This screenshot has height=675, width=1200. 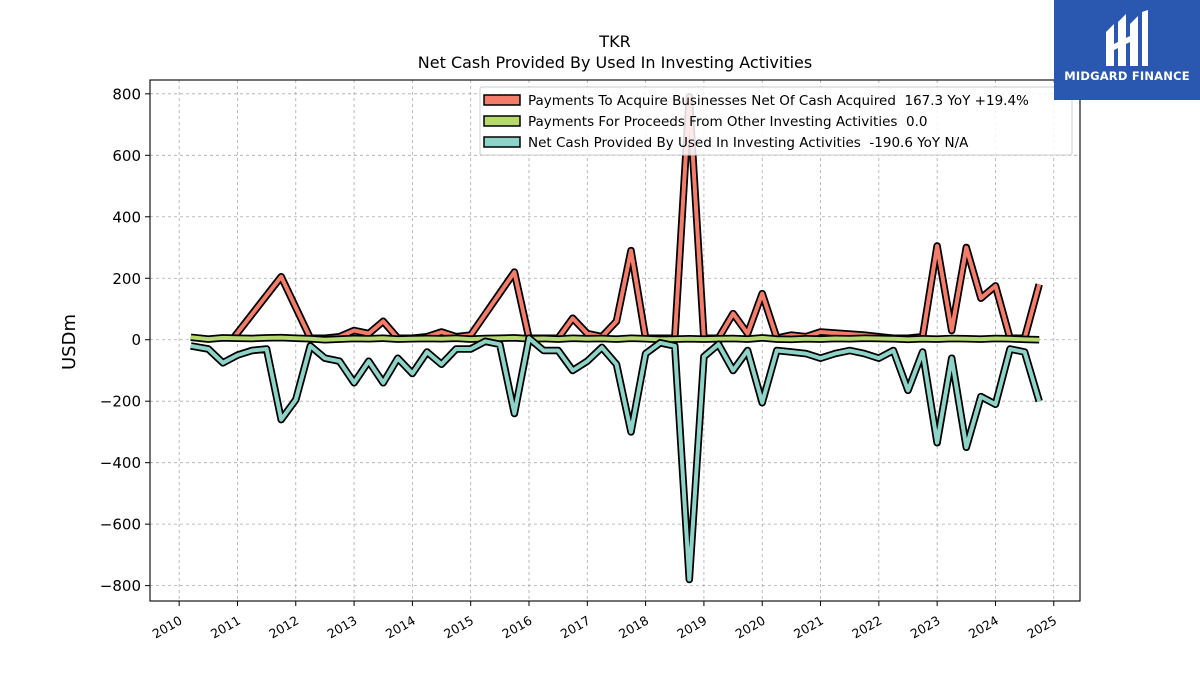 What do you see at coordinates (866, 627) in the screenshot?
I see `x-tick-label: 2022` at bounding box center [866, 627].